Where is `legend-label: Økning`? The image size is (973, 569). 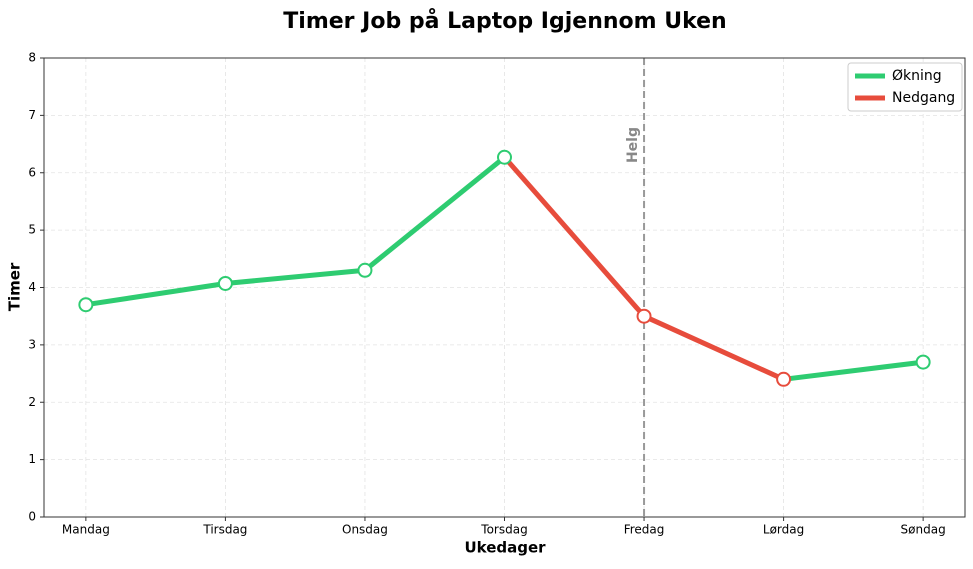
legend-label: Økning is located at coordinates (917, 76).